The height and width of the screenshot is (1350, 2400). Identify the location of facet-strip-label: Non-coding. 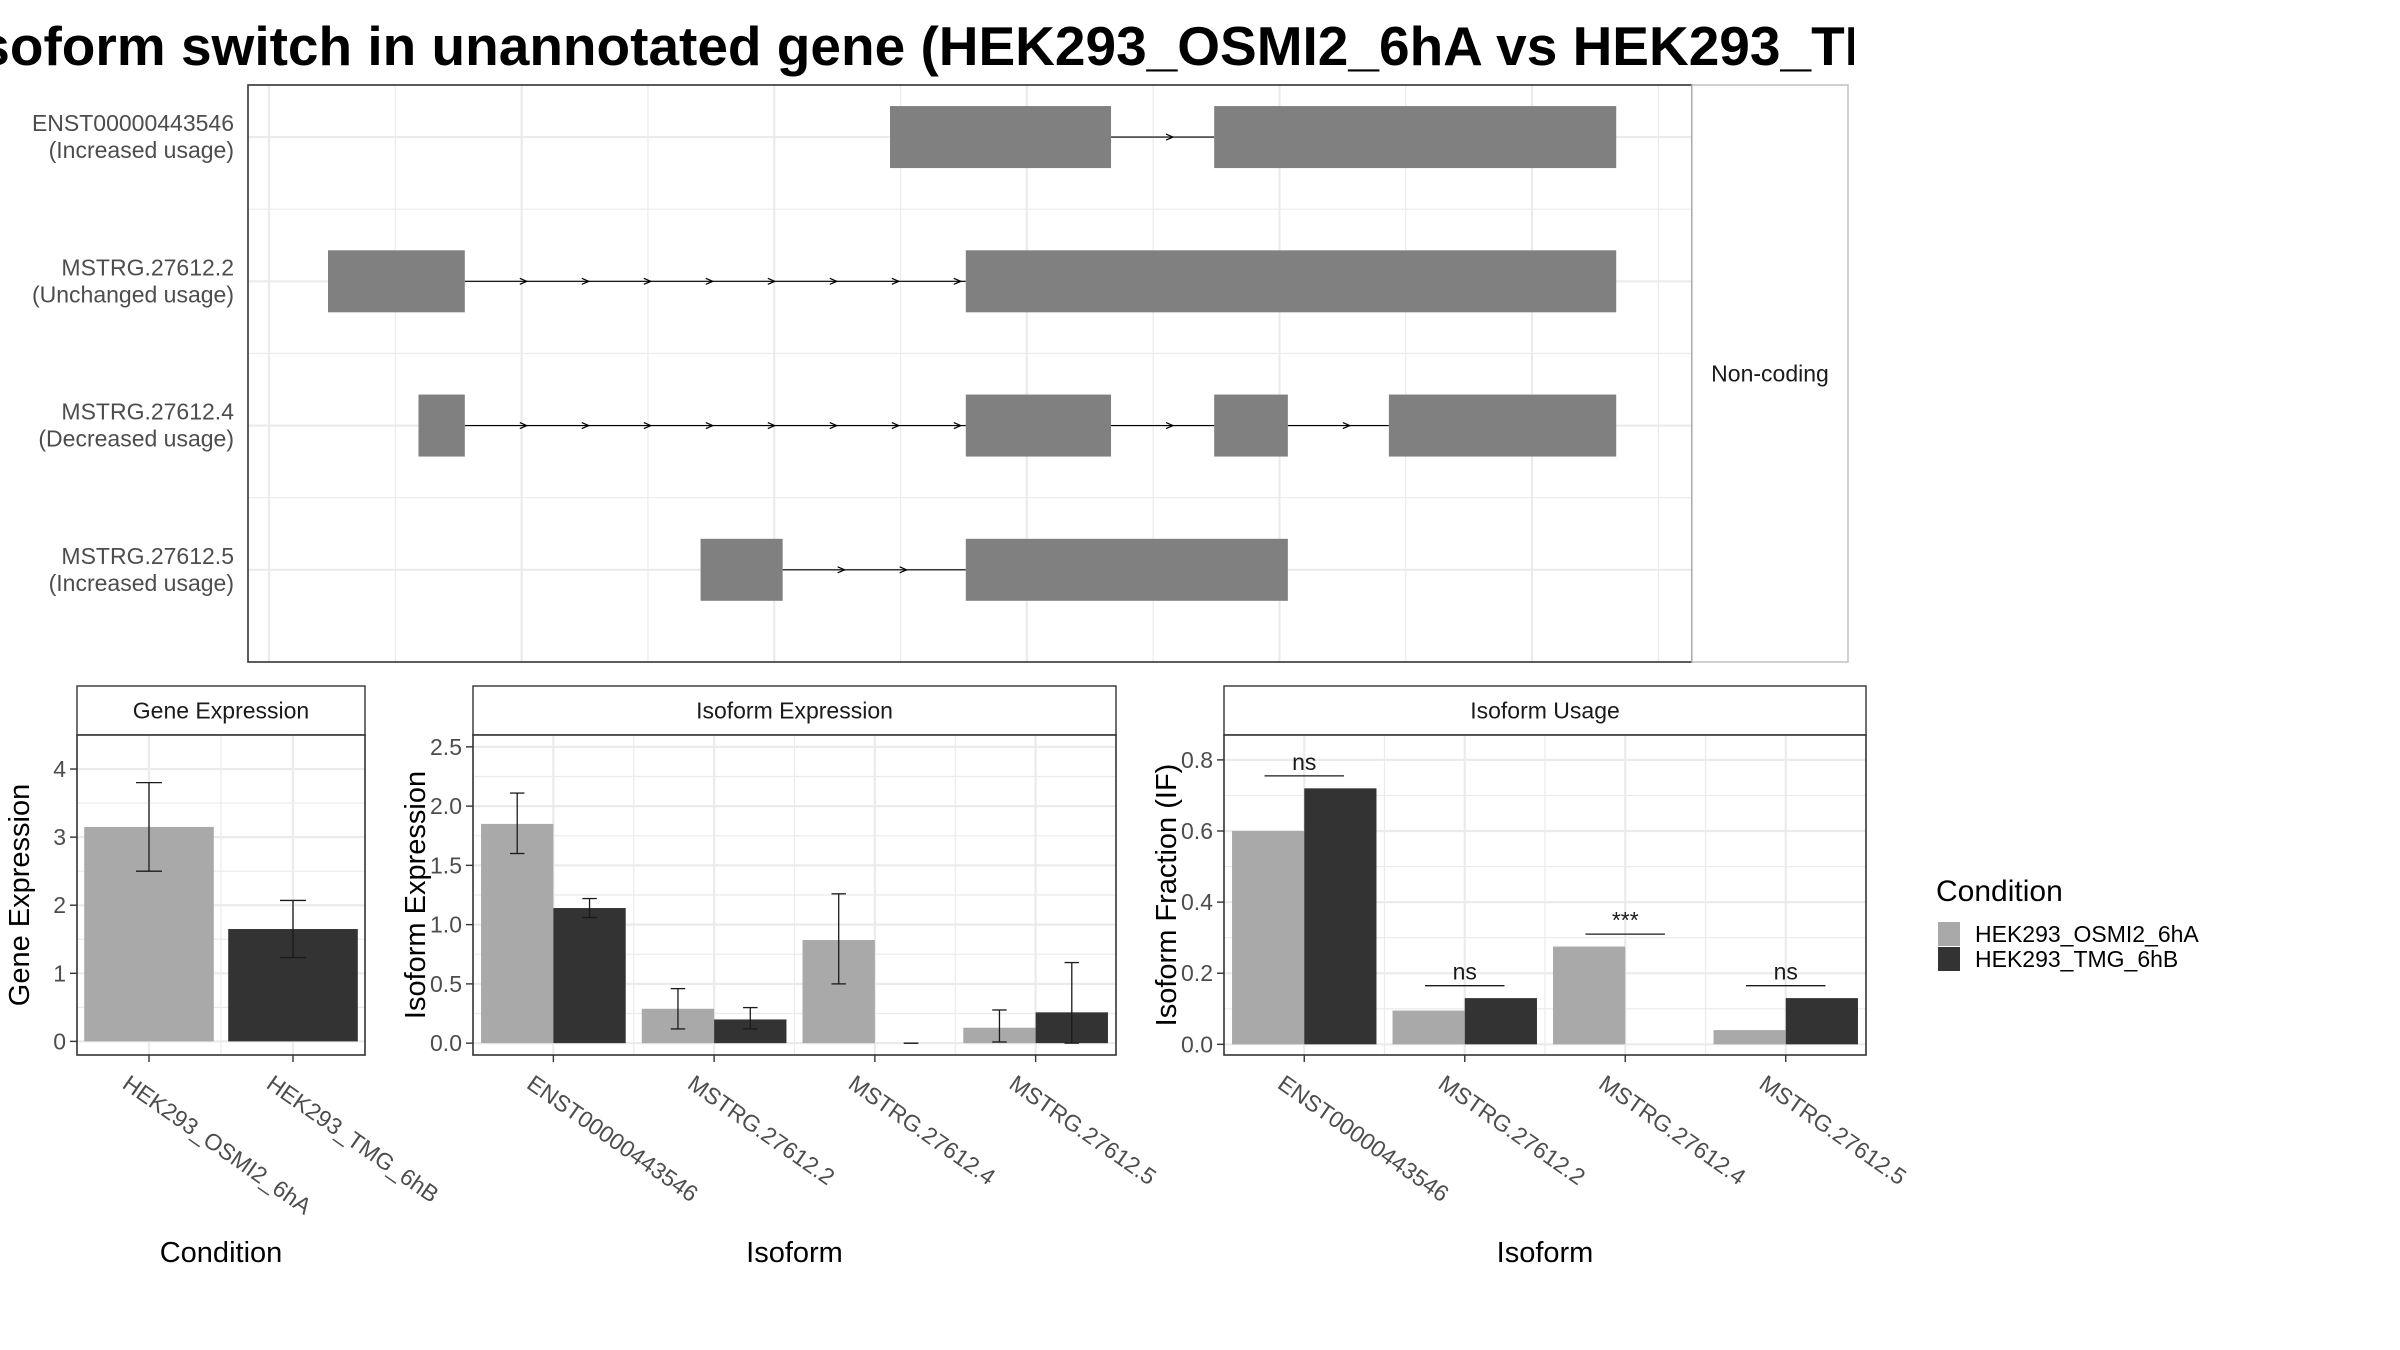
(1770, 374).